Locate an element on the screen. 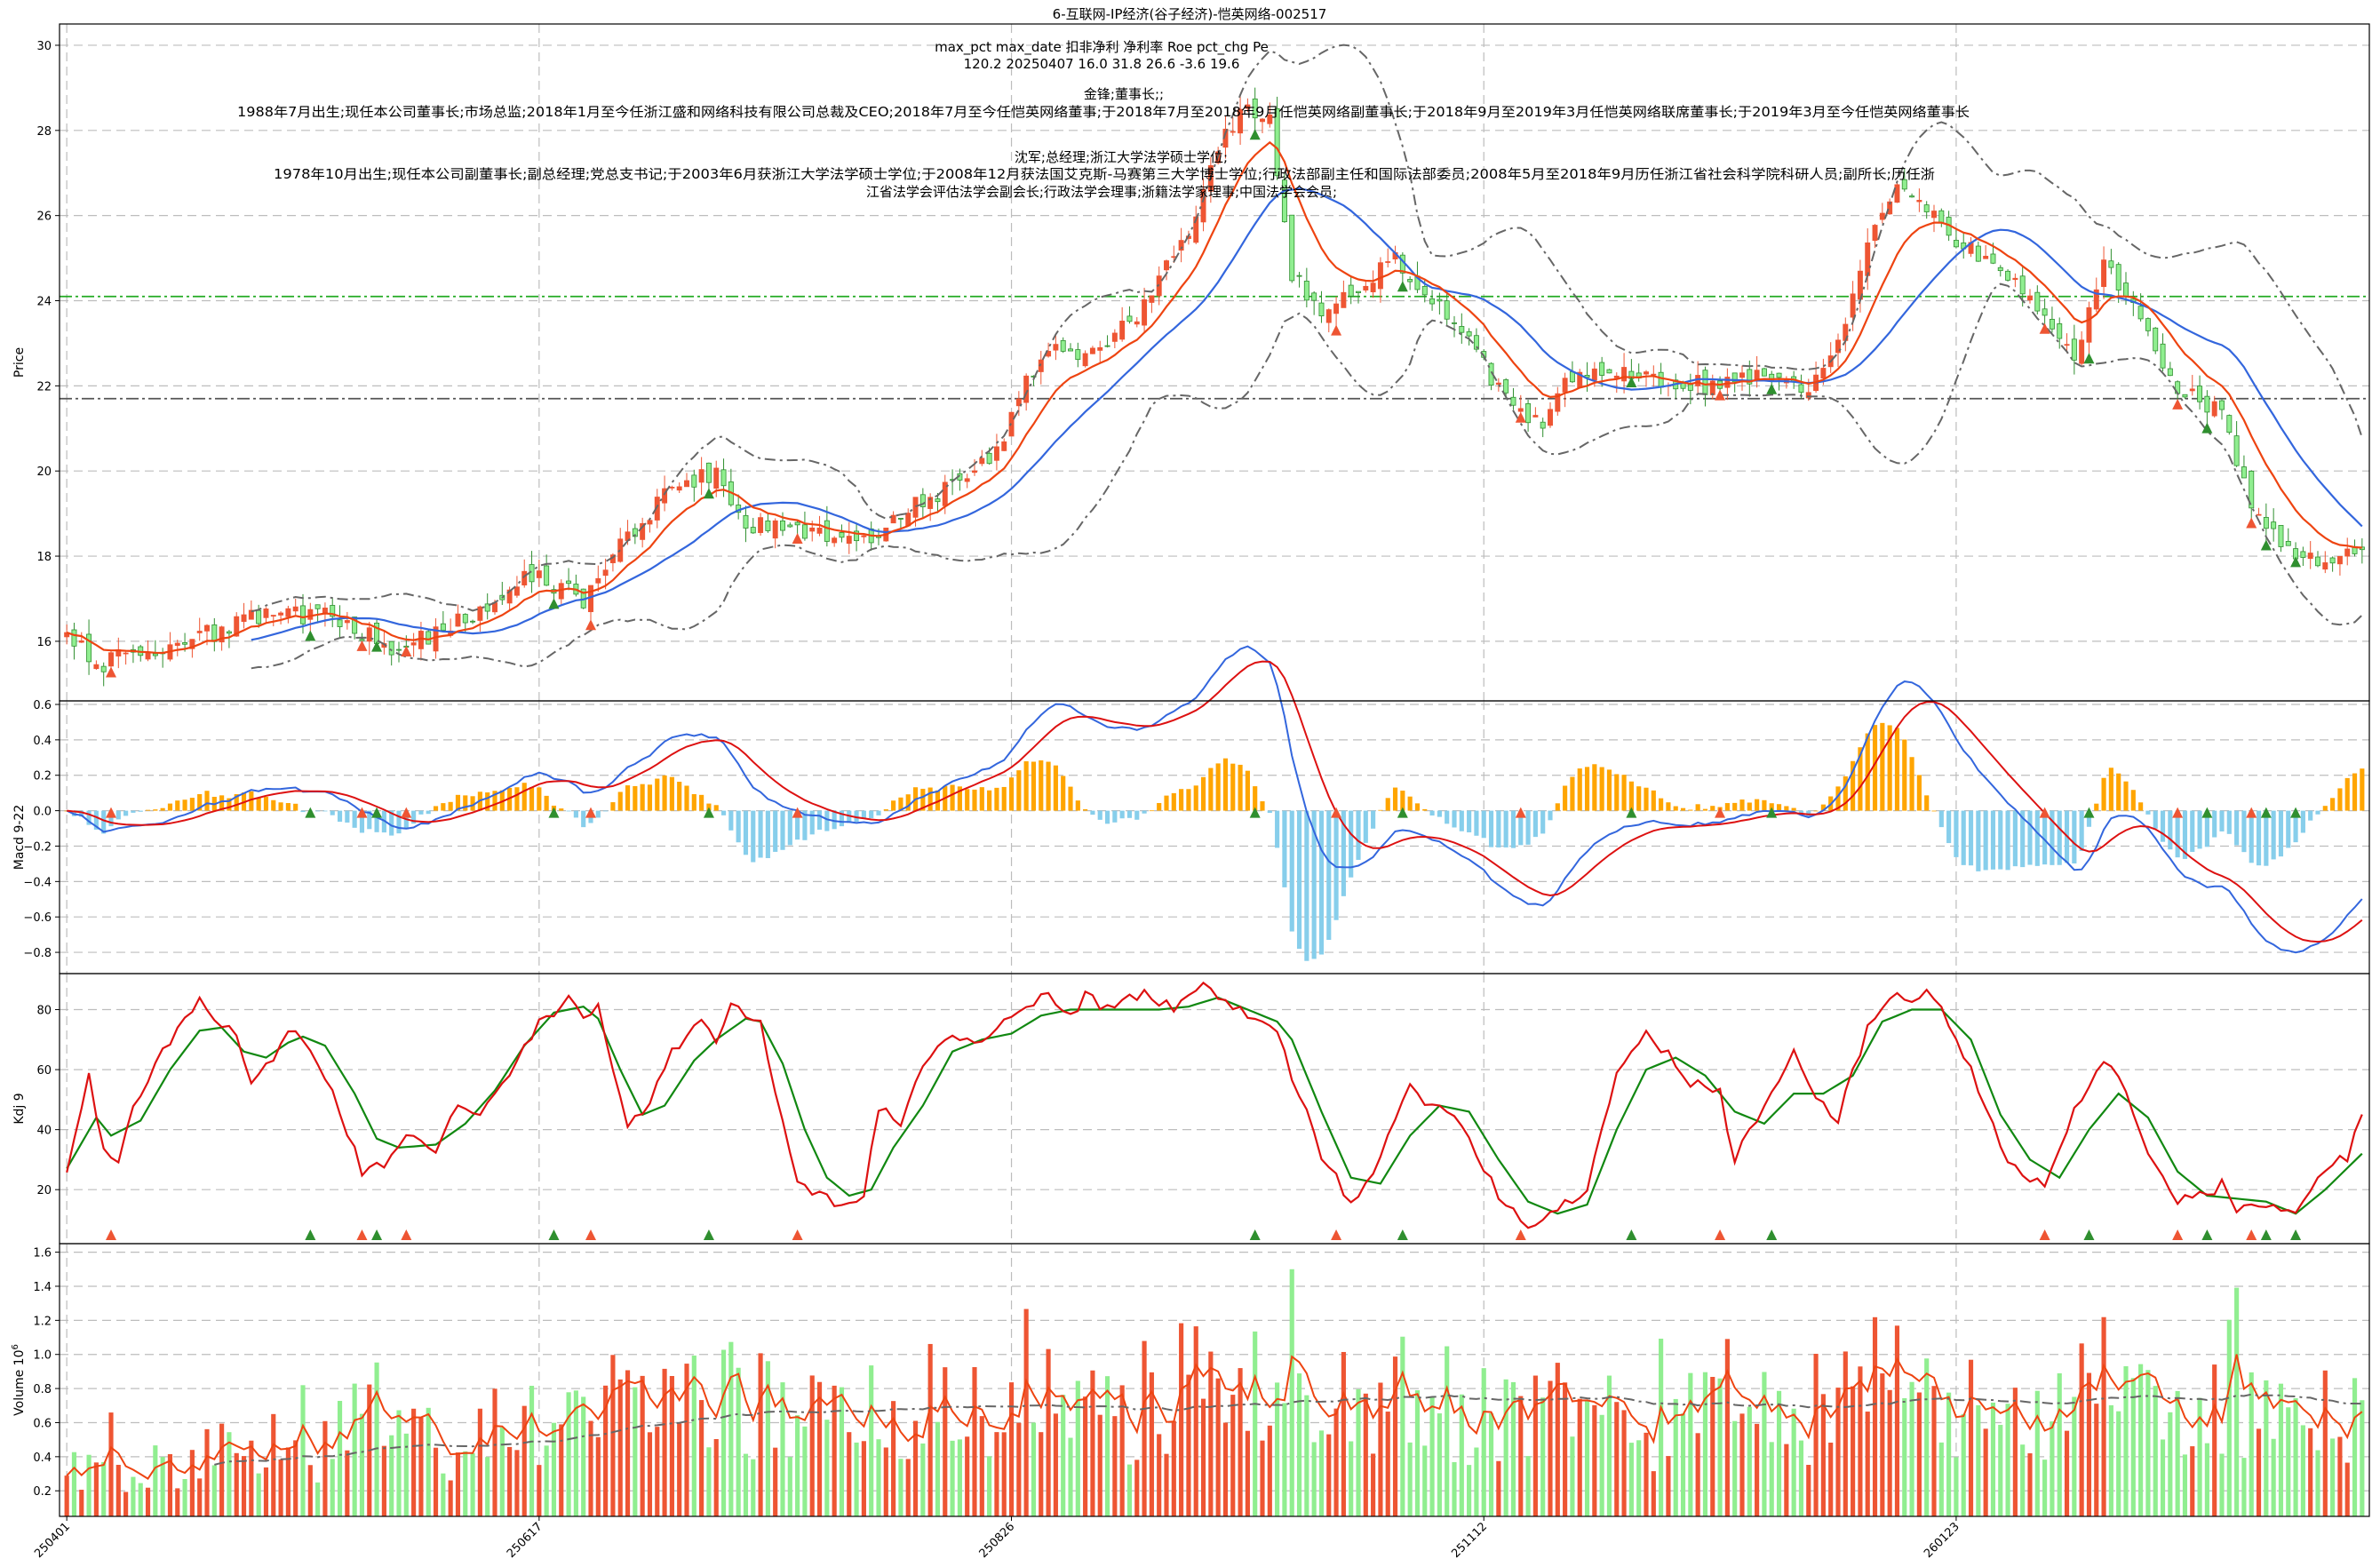 This screenshot has width=2380, height=1567. person1-title: 金锋;董事长;; is located at coordinates (1124, 94).